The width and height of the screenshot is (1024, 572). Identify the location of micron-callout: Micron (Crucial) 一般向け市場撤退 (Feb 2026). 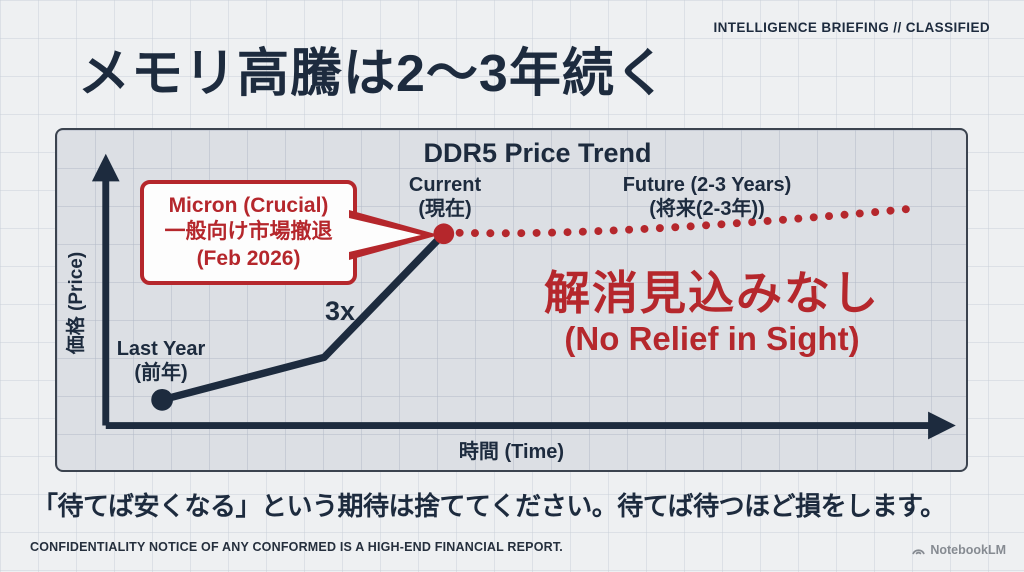
(248, 232).